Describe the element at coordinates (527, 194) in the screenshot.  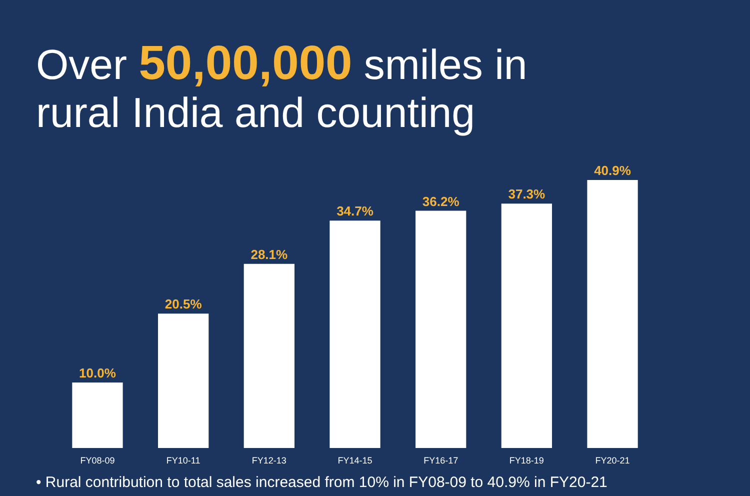
I see `data-label: 37.3%` at that location.